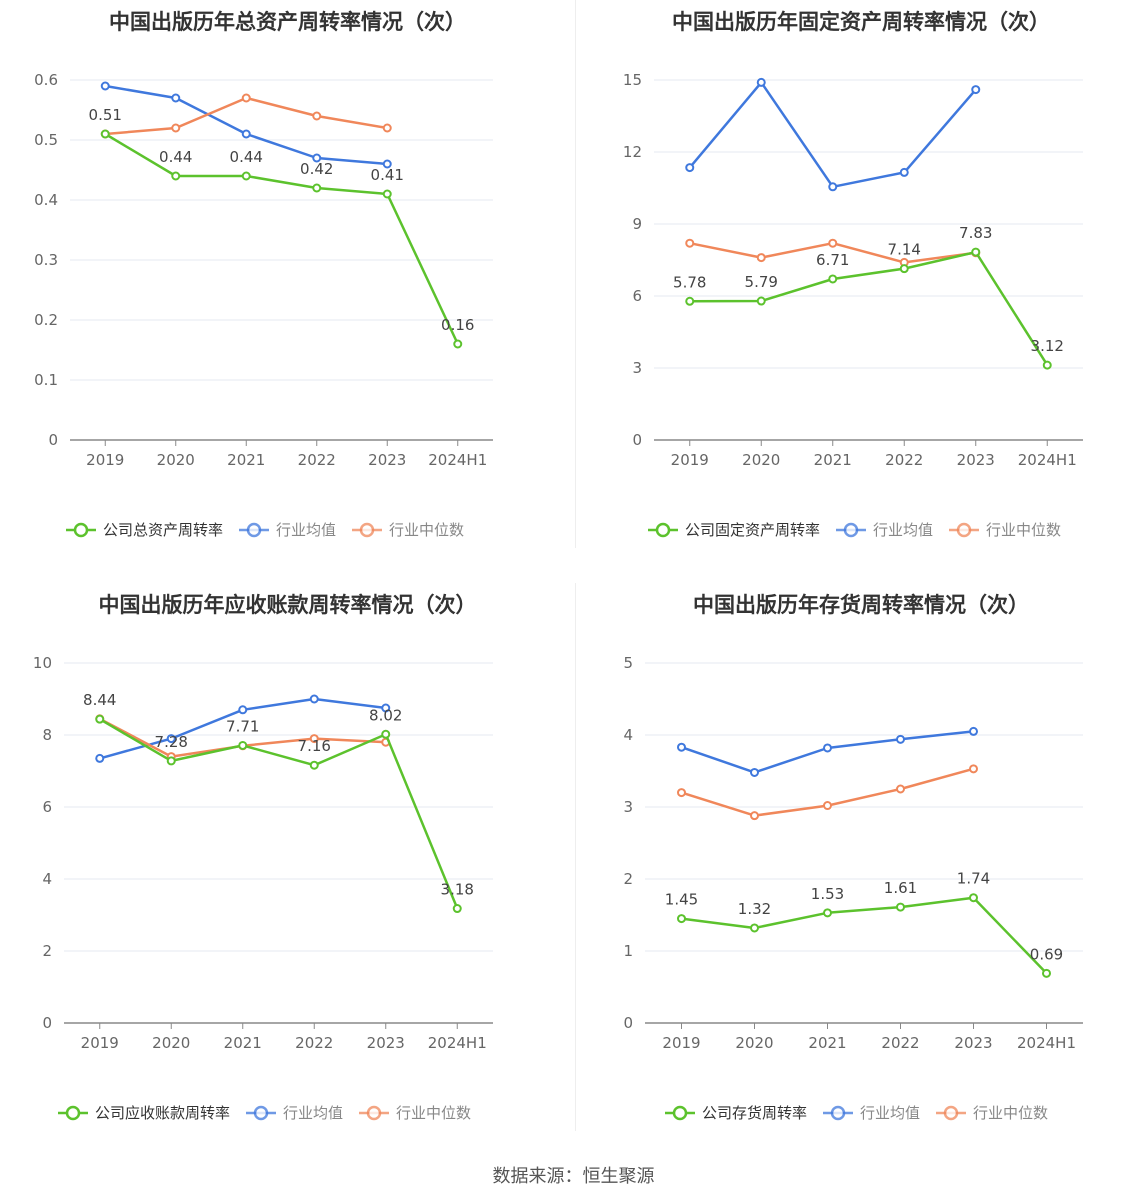 This screenshot has width=1147, height=1202. What do you see at coordinates (734, 530) in the screenshot?
I see `legend-item: 公司固定资产周转率` at bounding box center [734, 530].